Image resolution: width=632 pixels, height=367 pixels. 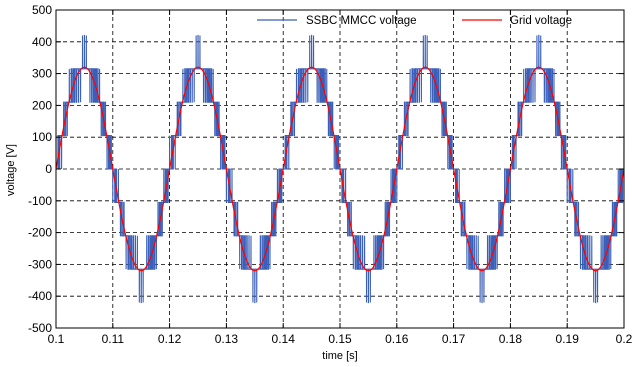 I want to click on legend: SSBC MMCC voltage Grid voltage, so click(x=414, y=21).